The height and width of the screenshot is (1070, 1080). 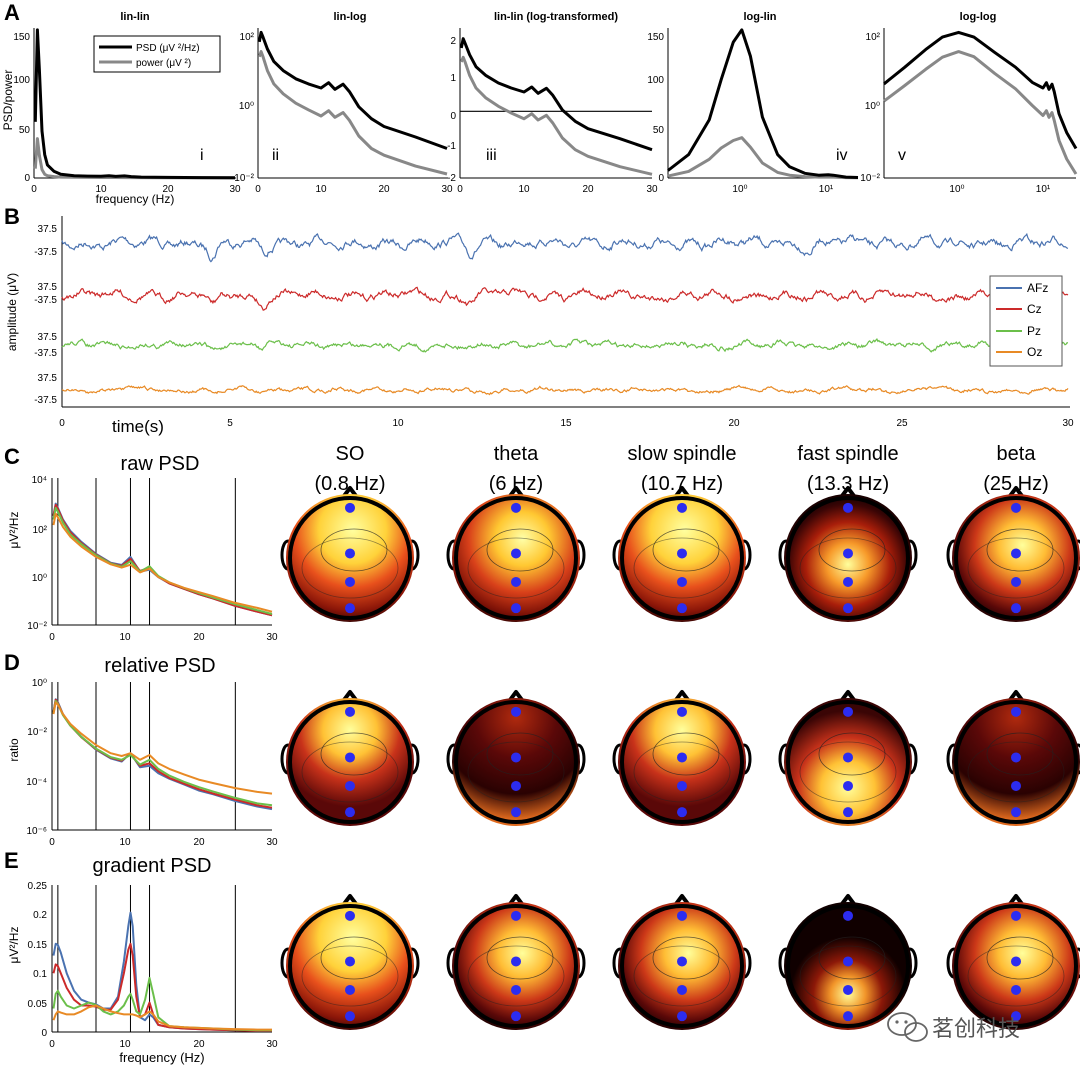 I want to click on y-tick: 10⁴, so click(x=39, y=480).